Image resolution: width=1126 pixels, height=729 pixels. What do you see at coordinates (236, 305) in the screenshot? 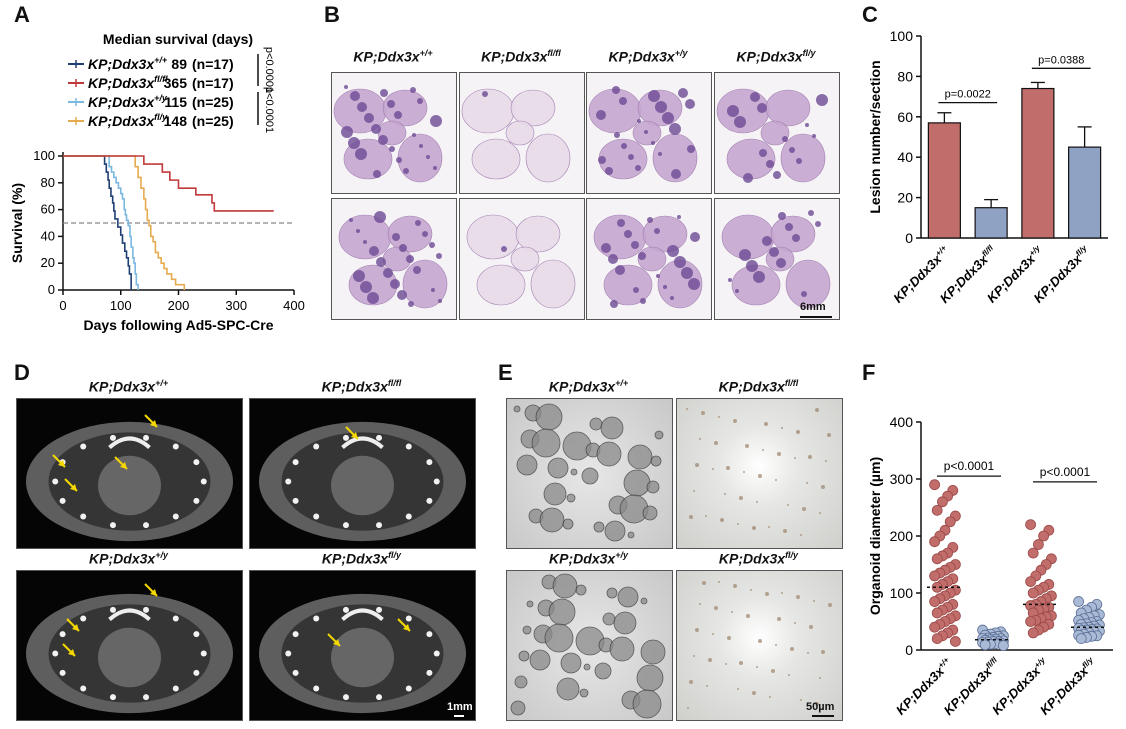
I see `x-tick-label: 300` at bounding box center [236, 305].